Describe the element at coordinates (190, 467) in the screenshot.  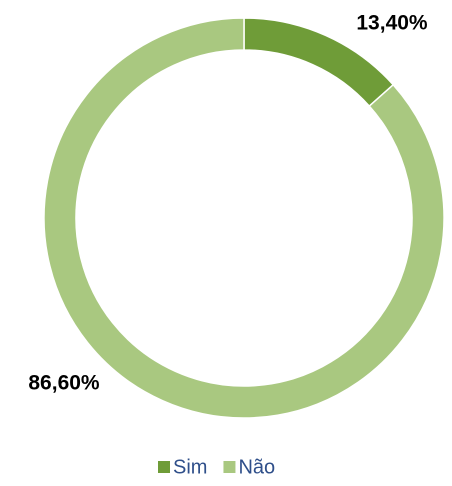
I see `legend-label: Sim` at that location.